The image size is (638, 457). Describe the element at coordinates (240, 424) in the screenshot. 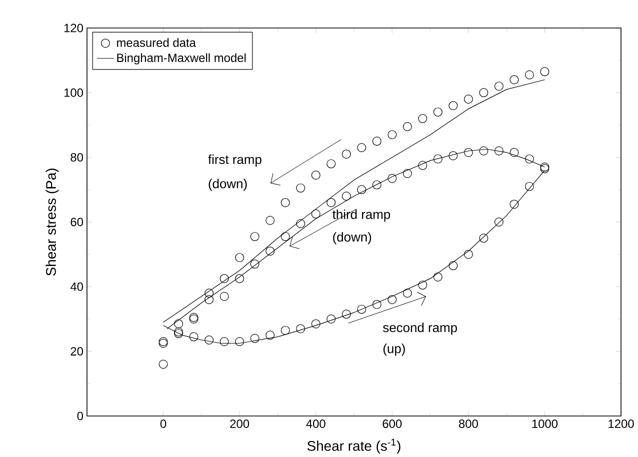

I see `x-tick-label: 200` at that location.